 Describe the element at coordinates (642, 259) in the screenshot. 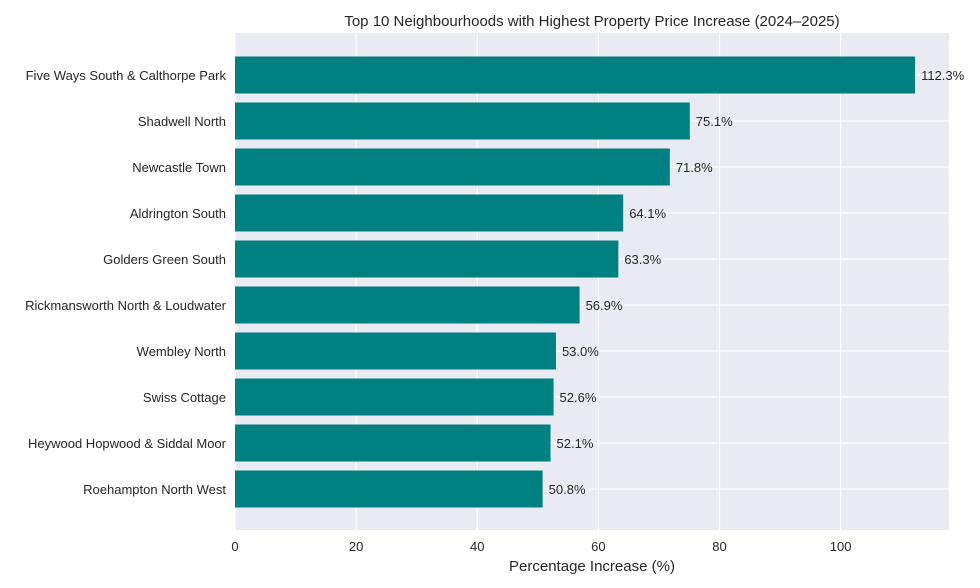

I see `data-label: 63.3%` at that location.